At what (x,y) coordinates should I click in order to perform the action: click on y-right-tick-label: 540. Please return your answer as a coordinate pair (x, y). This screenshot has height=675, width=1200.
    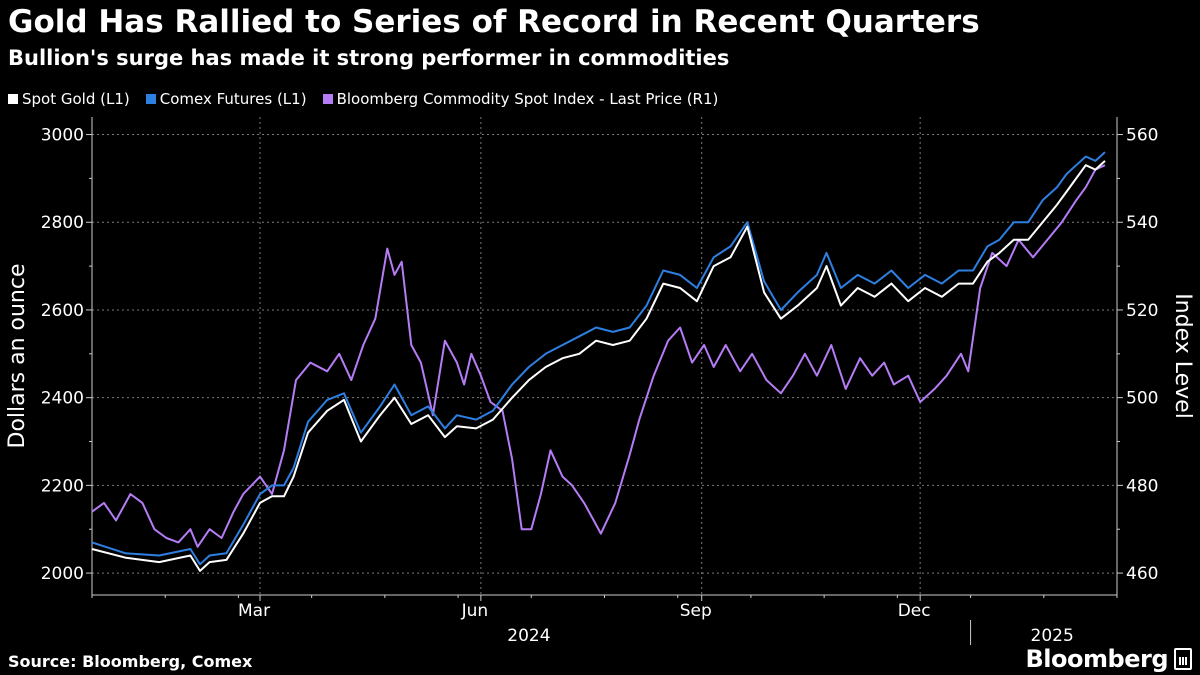
    Looking at the image, I should click on (1142, 223).